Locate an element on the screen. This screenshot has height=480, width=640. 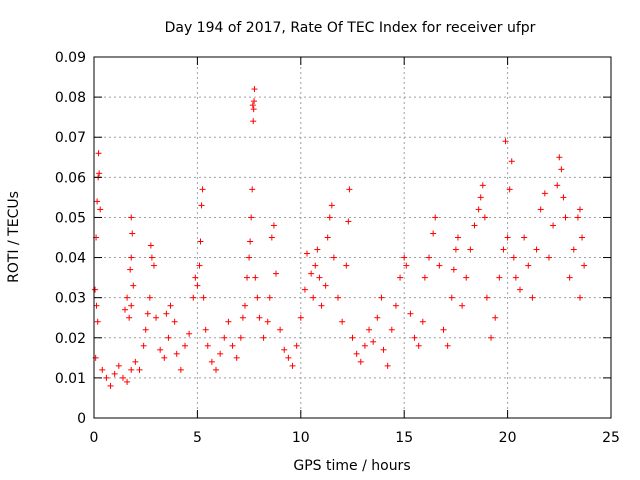
y-tick-label: 0.01 is located at coordinates (70, 379).